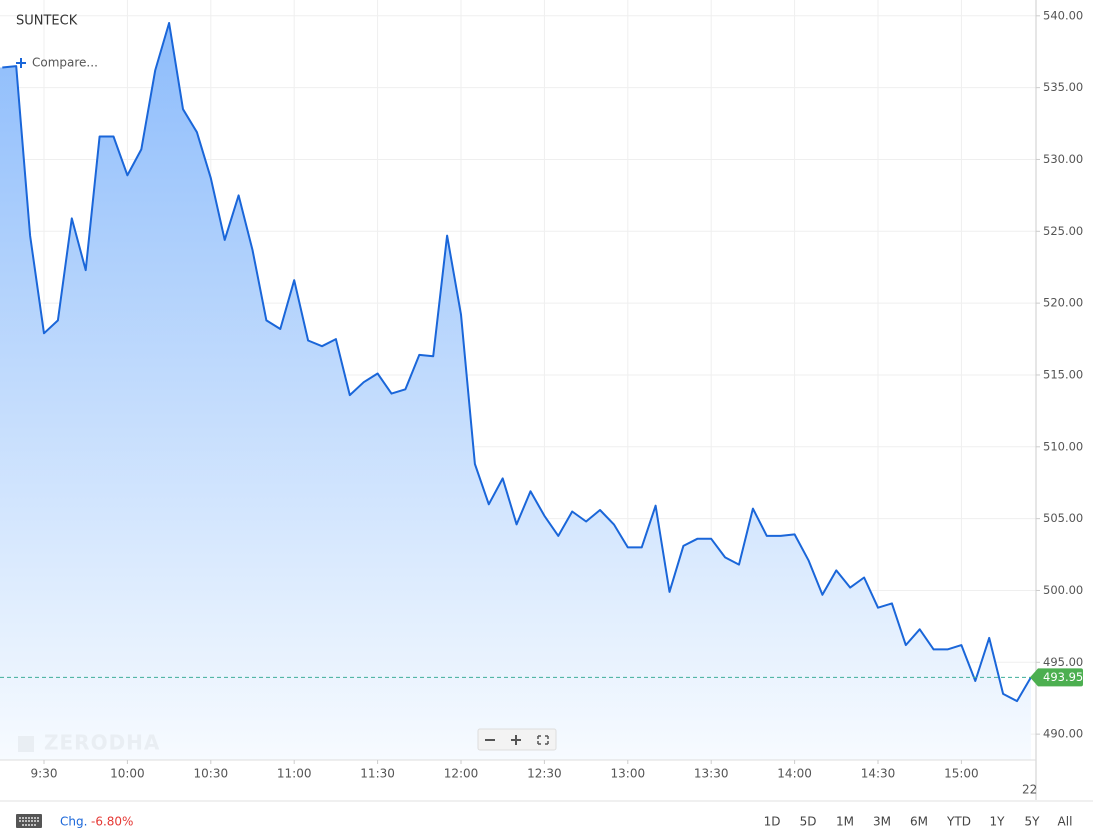 The width and height of the screenshot is (1093, 840). What do you see at coordinates (1063, 518) in the screenshot?
I see `y-tick-label: 505.00` at bounding box center [1063, 518].